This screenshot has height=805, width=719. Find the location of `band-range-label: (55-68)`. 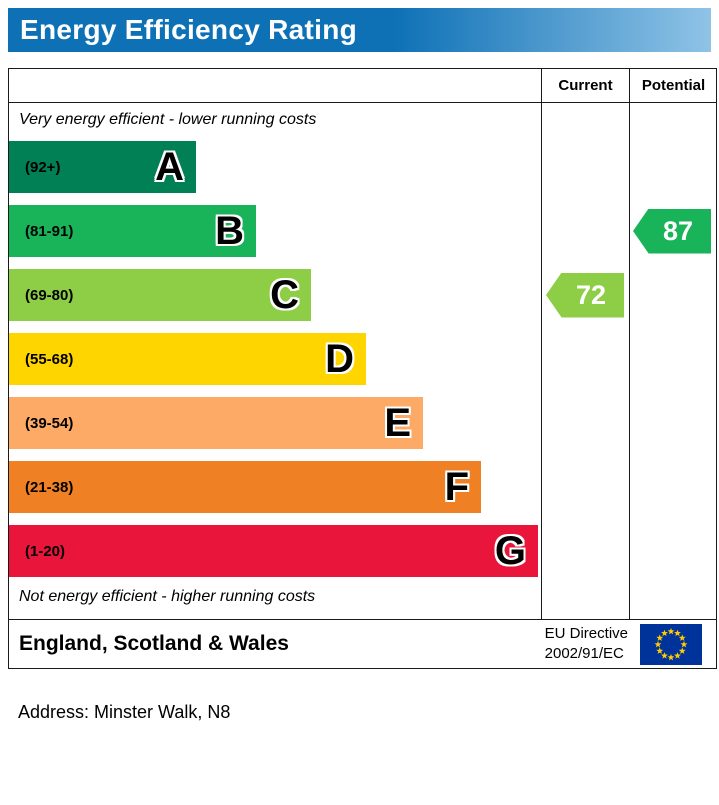

band-range-label: (55-68) is located at coordinates (49, 359).